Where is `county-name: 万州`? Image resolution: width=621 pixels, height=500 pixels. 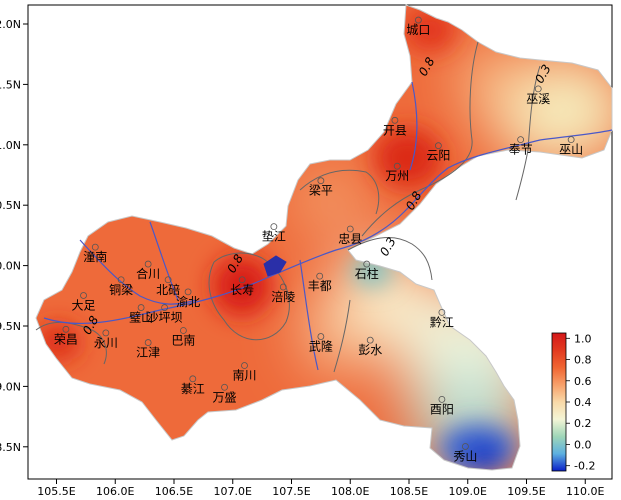 county-name: 万州 is located at coordinates (397, 176).